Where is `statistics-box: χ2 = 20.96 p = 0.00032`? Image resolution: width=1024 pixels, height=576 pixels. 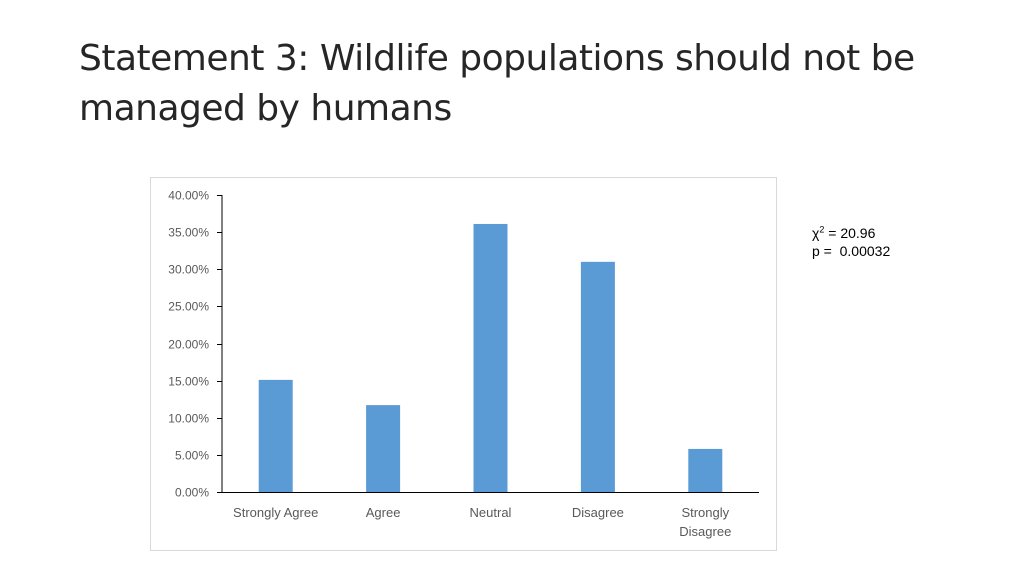 statistics-box: χ2 = 20.96 p = 0.00032 is located at coordinates (851, 242).